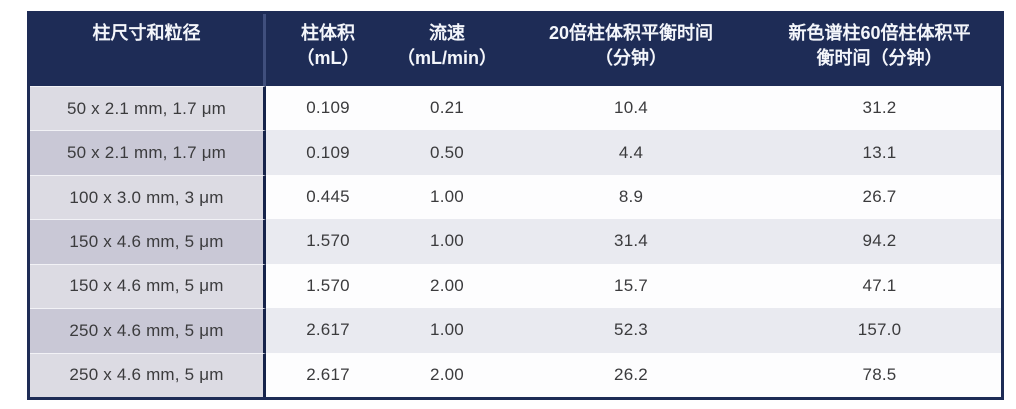 Image resolution: width=1016 pixels, height=409 pixels. What do you see at coordinates (447, 108) in the screenshot?
I see `cell-flow: 0.21` at bounding box center [447, 108].